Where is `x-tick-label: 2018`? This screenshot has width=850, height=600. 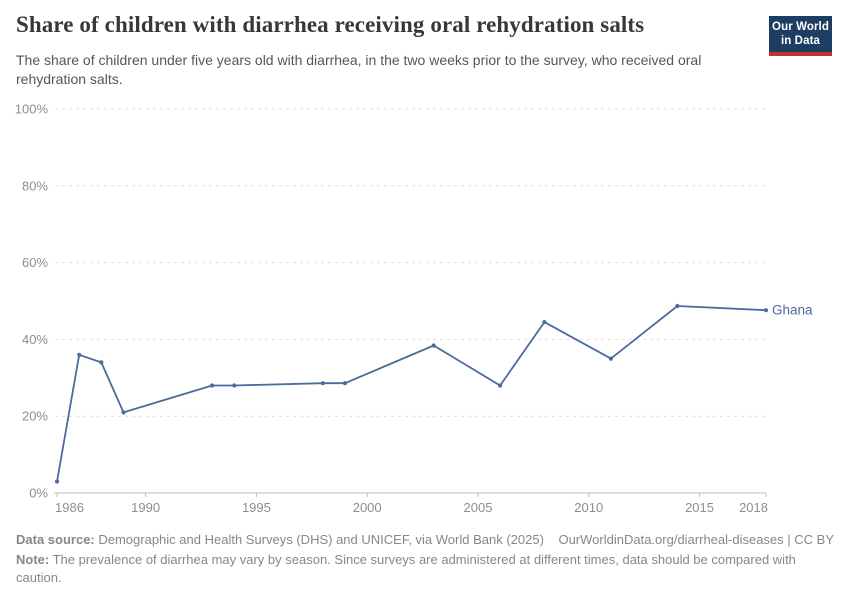
x-tick-label: 2018 is located at coordinates (753, 507).